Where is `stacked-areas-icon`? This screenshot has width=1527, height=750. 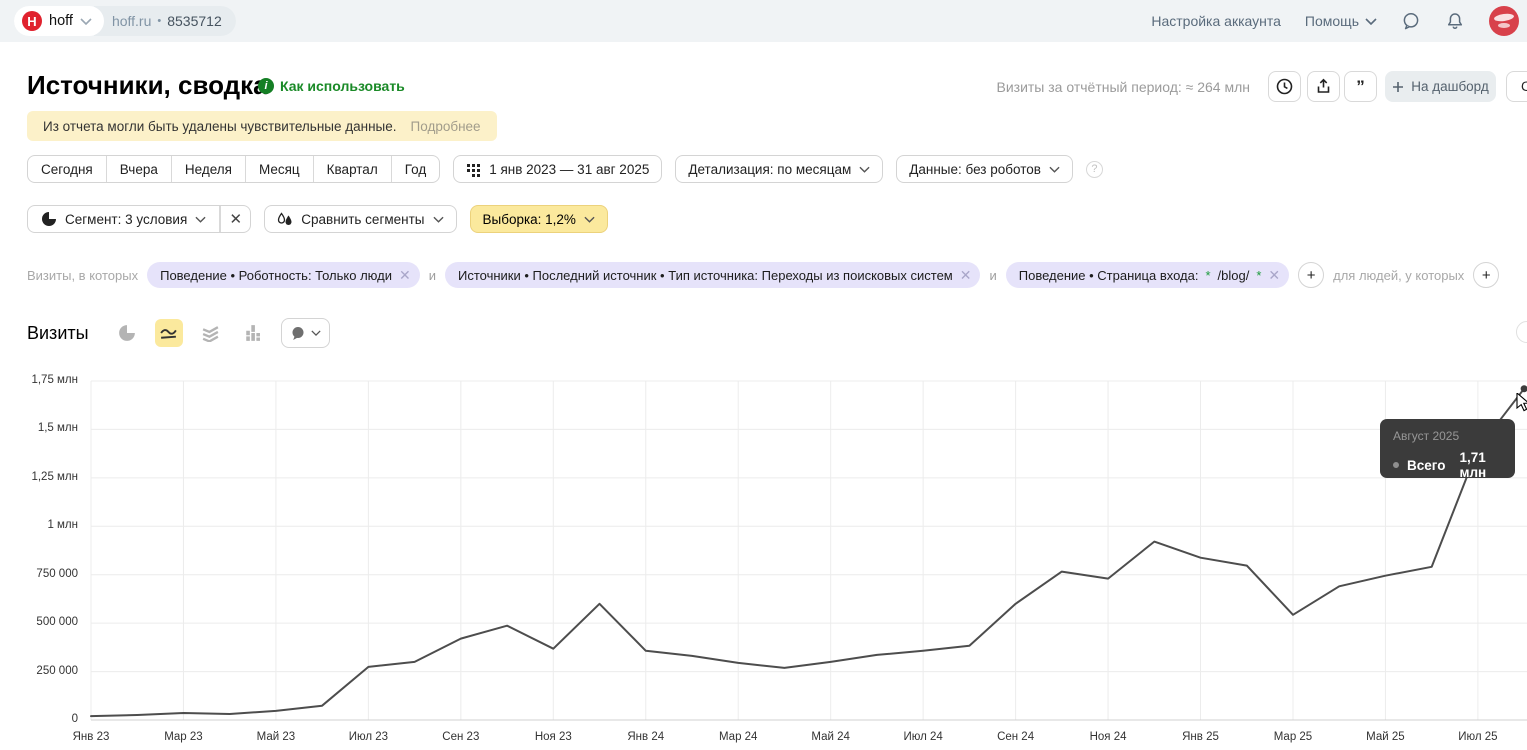 stacked-areas-icon is located at coordinates (210, 334).